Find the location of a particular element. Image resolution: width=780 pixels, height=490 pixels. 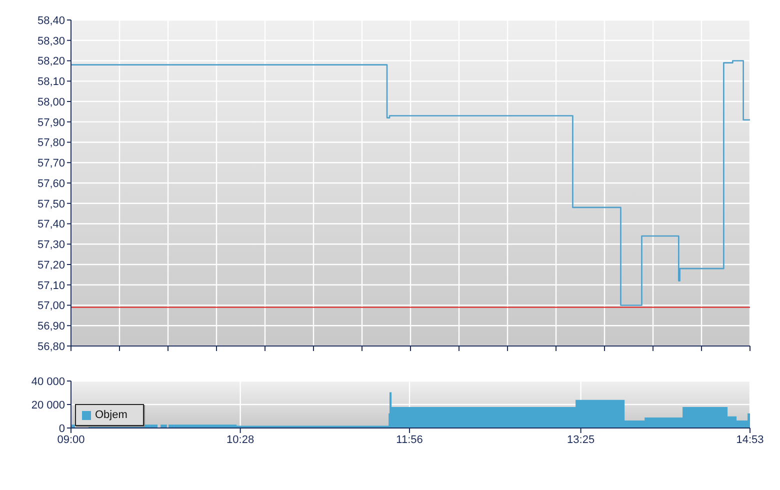

y-tick-label: 57,40 is located at coordinates (51, 224).